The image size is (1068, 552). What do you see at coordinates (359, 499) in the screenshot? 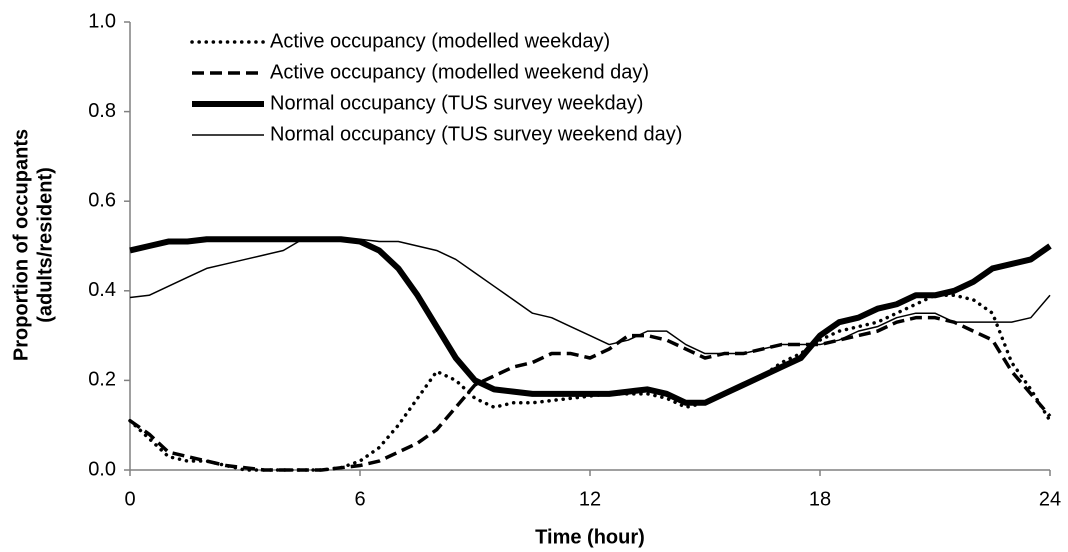
I see `x-tick-label: 6` at bounding box center [359, 499].